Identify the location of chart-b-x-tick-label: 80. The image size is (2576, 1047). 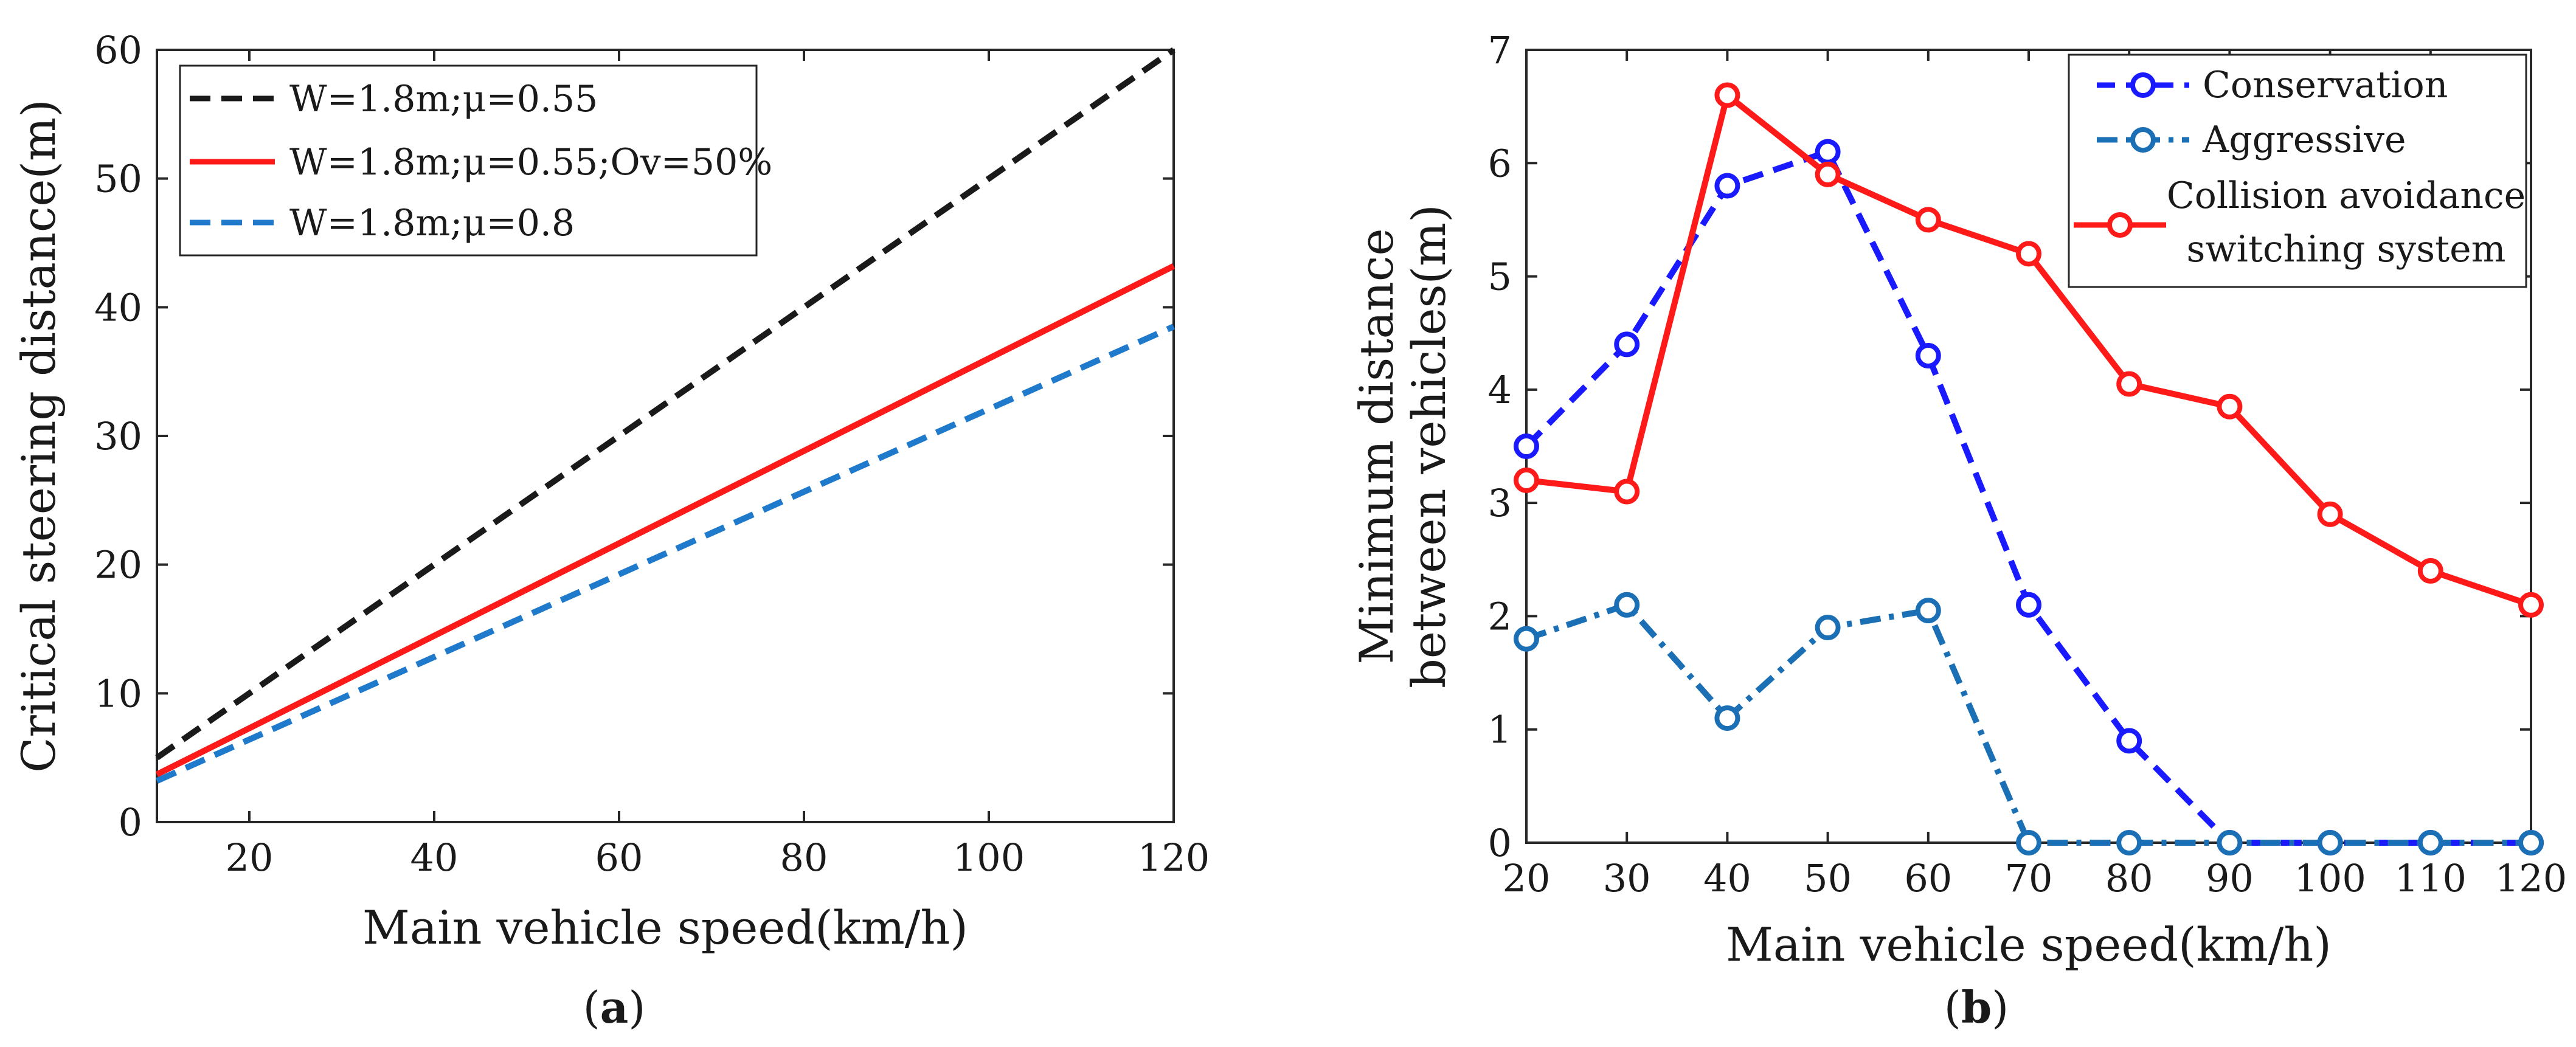
(2129, 878).